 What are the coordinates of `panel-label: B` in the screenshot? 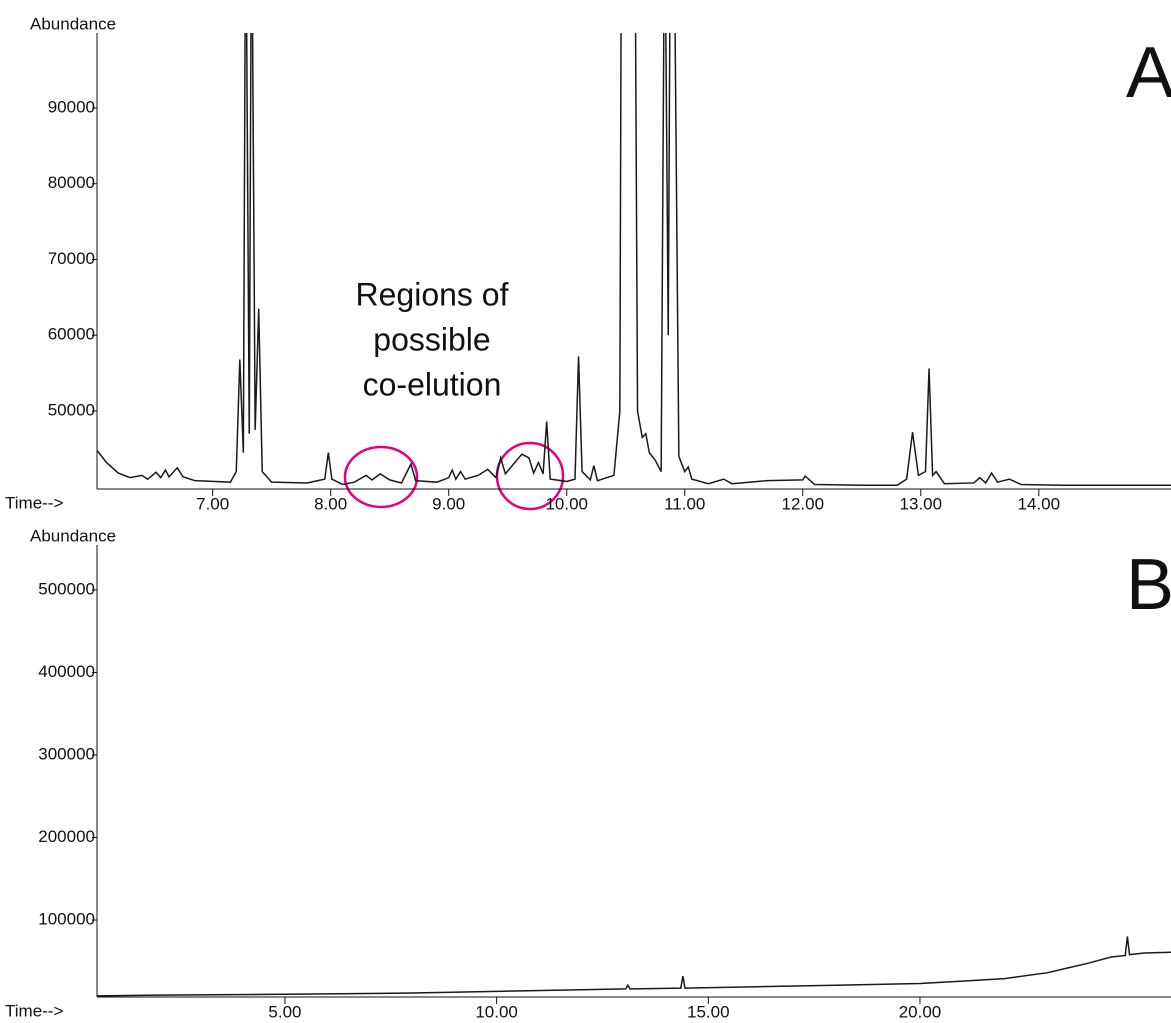 It's located at (1148, 585).